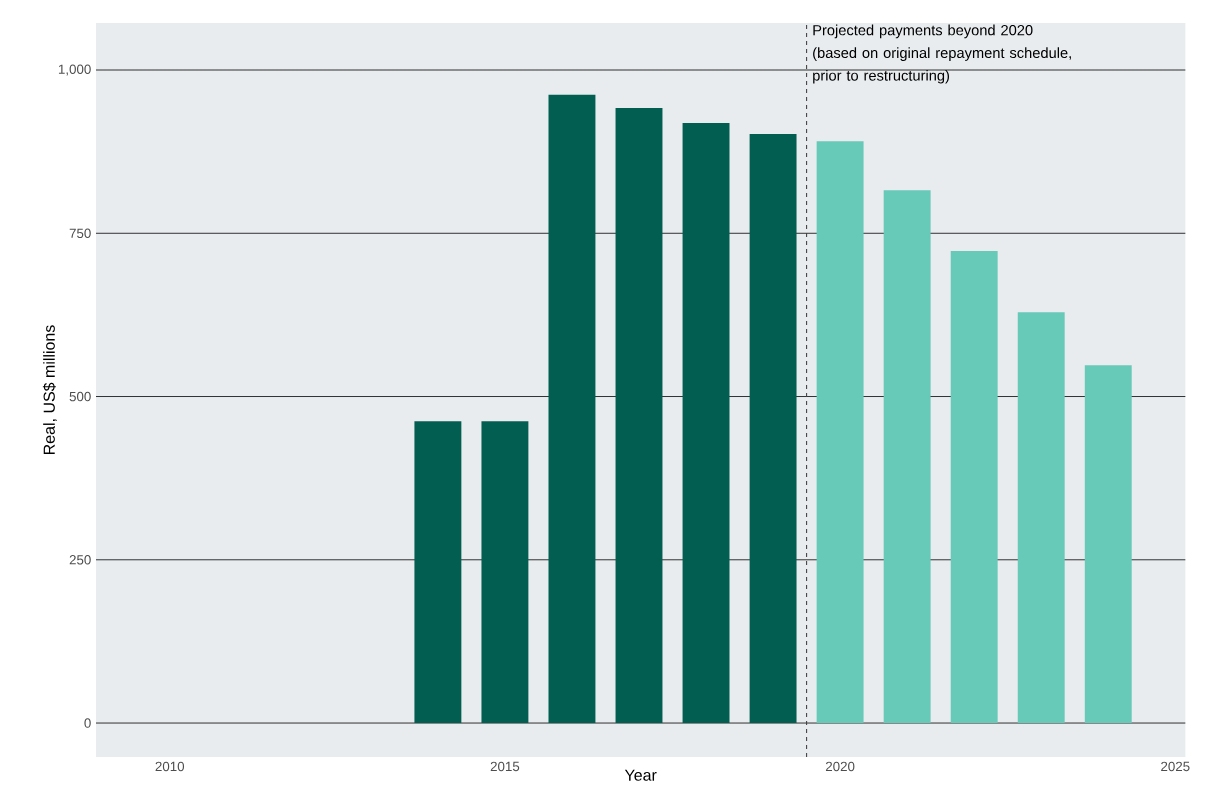 This screenshot has width=1205, height=807. What do you see at coordinates (1175, 766) in the screenshot?
I see `x-tick-label: 2025` at bounding box center [1175, 766].